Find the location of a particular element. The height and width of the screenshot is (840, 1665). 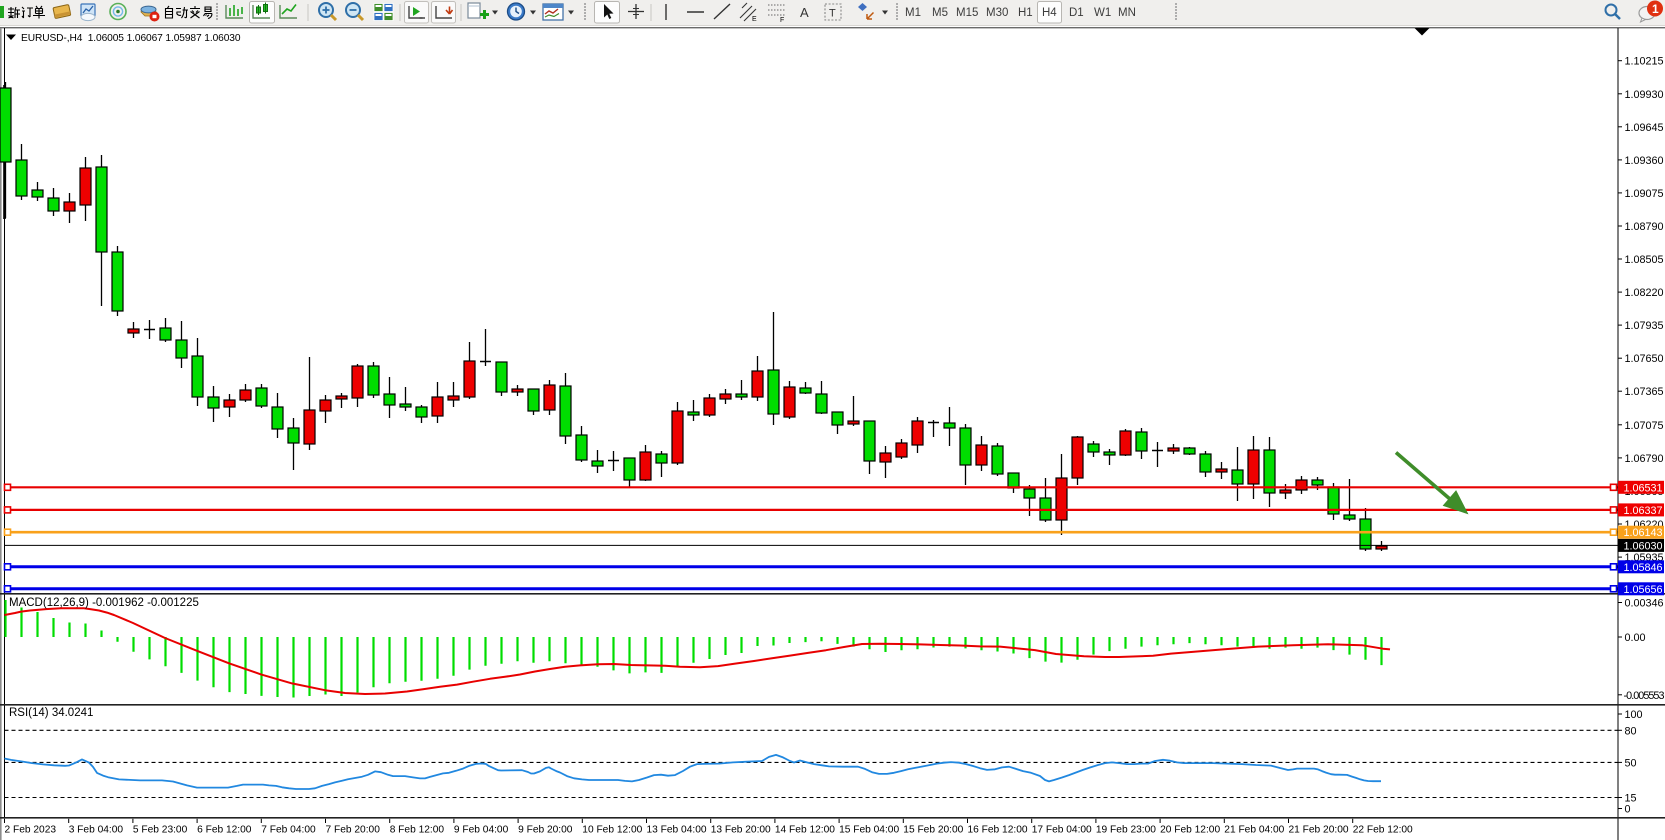

svg-text: 0.00 is located at coordinates (1635, 638).